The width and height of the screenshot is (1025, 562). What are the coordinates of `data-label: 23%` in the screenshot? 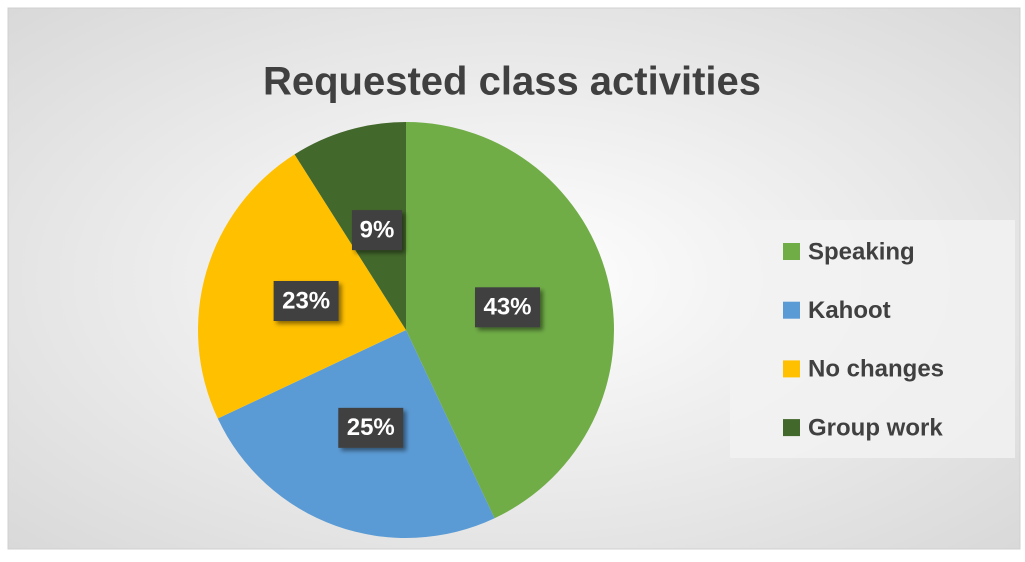 It's located at (306, 300).